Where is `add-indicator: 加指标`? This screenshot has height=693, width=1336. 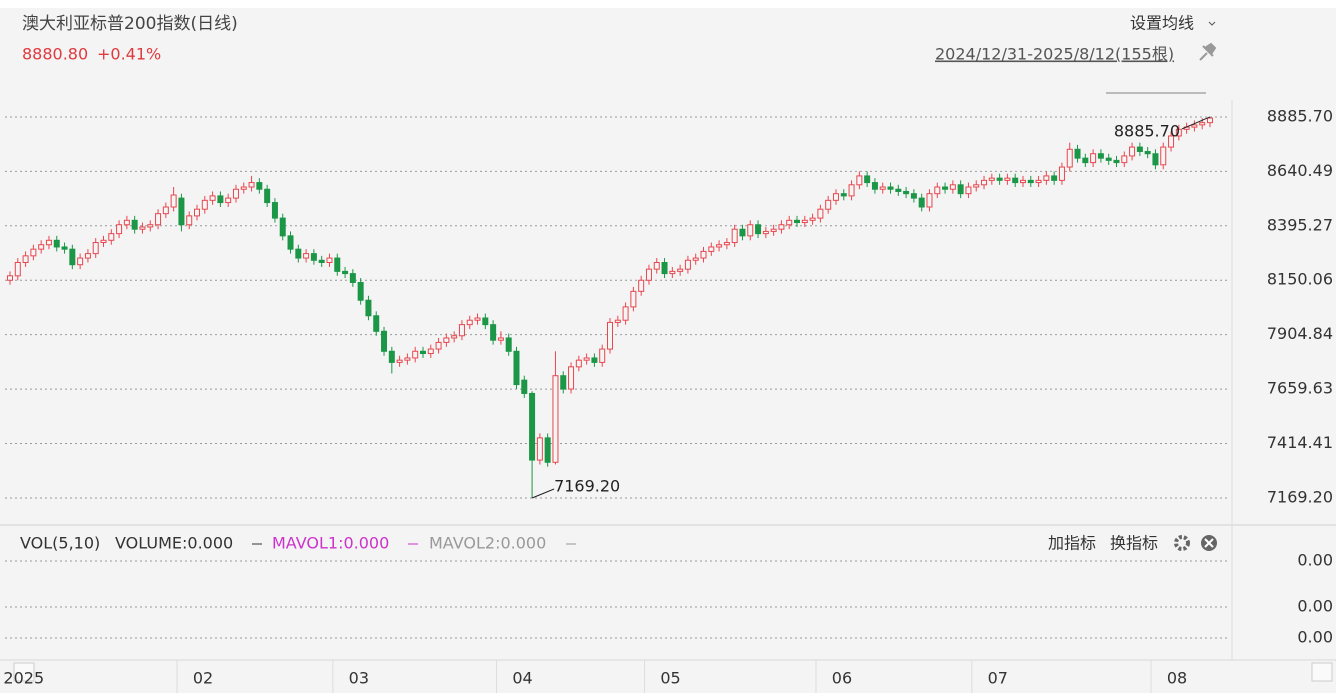
add-indicator: 加指标 is located at coordinates (1072, 543).